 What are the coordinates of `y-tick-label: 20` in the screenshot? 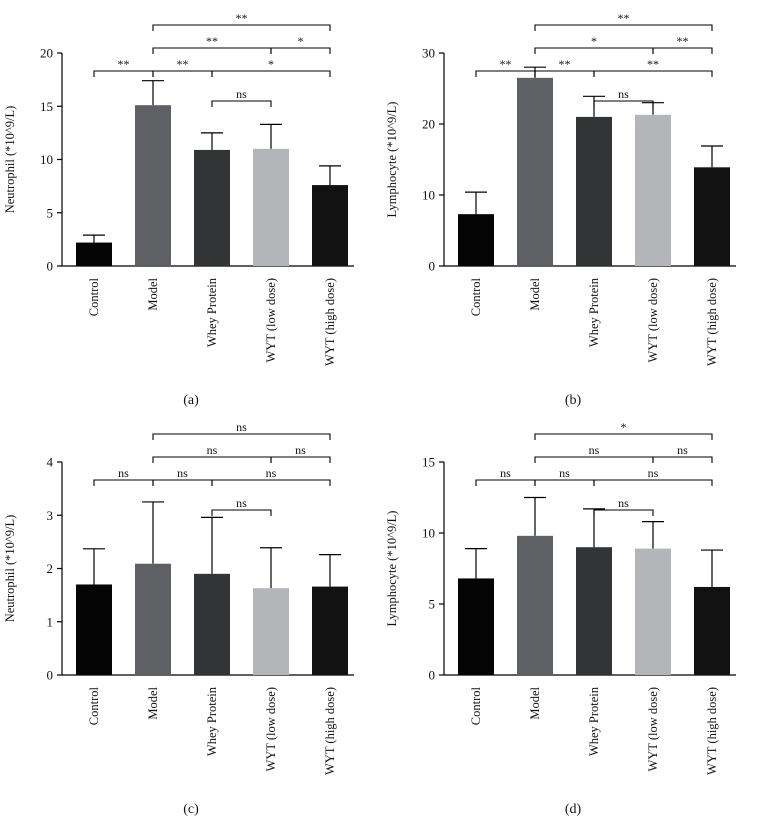 It's located at (46, 53).